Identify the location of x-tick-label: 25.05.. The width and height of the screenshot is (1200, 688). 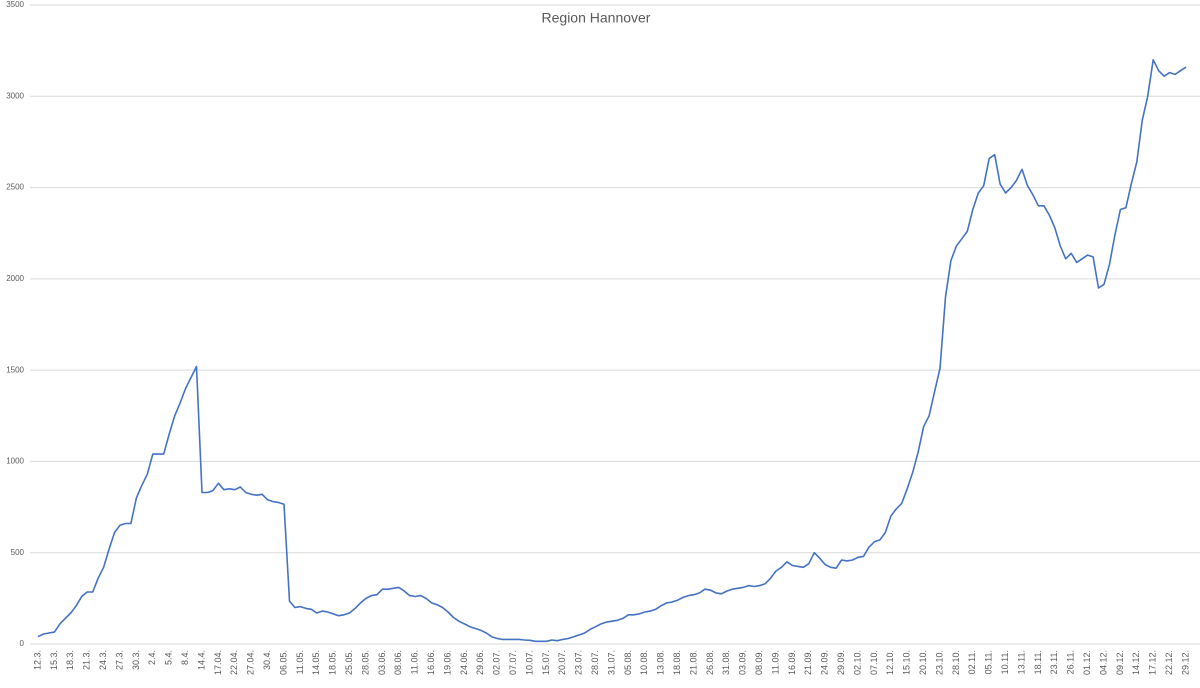
(349, 662).